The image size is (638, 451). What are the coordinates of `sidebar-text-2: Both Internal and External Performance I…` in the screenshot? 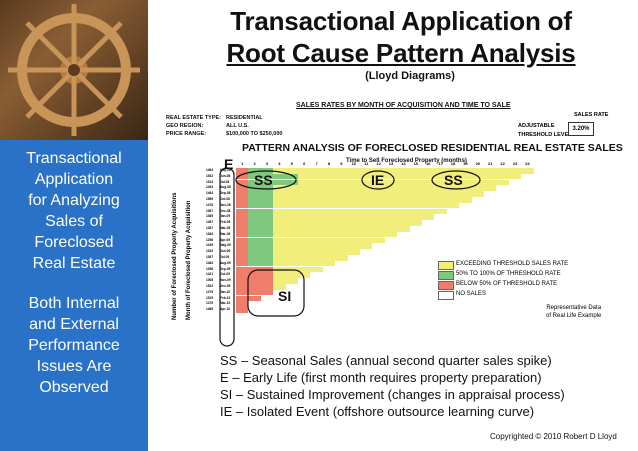 It's located at (74, 345).